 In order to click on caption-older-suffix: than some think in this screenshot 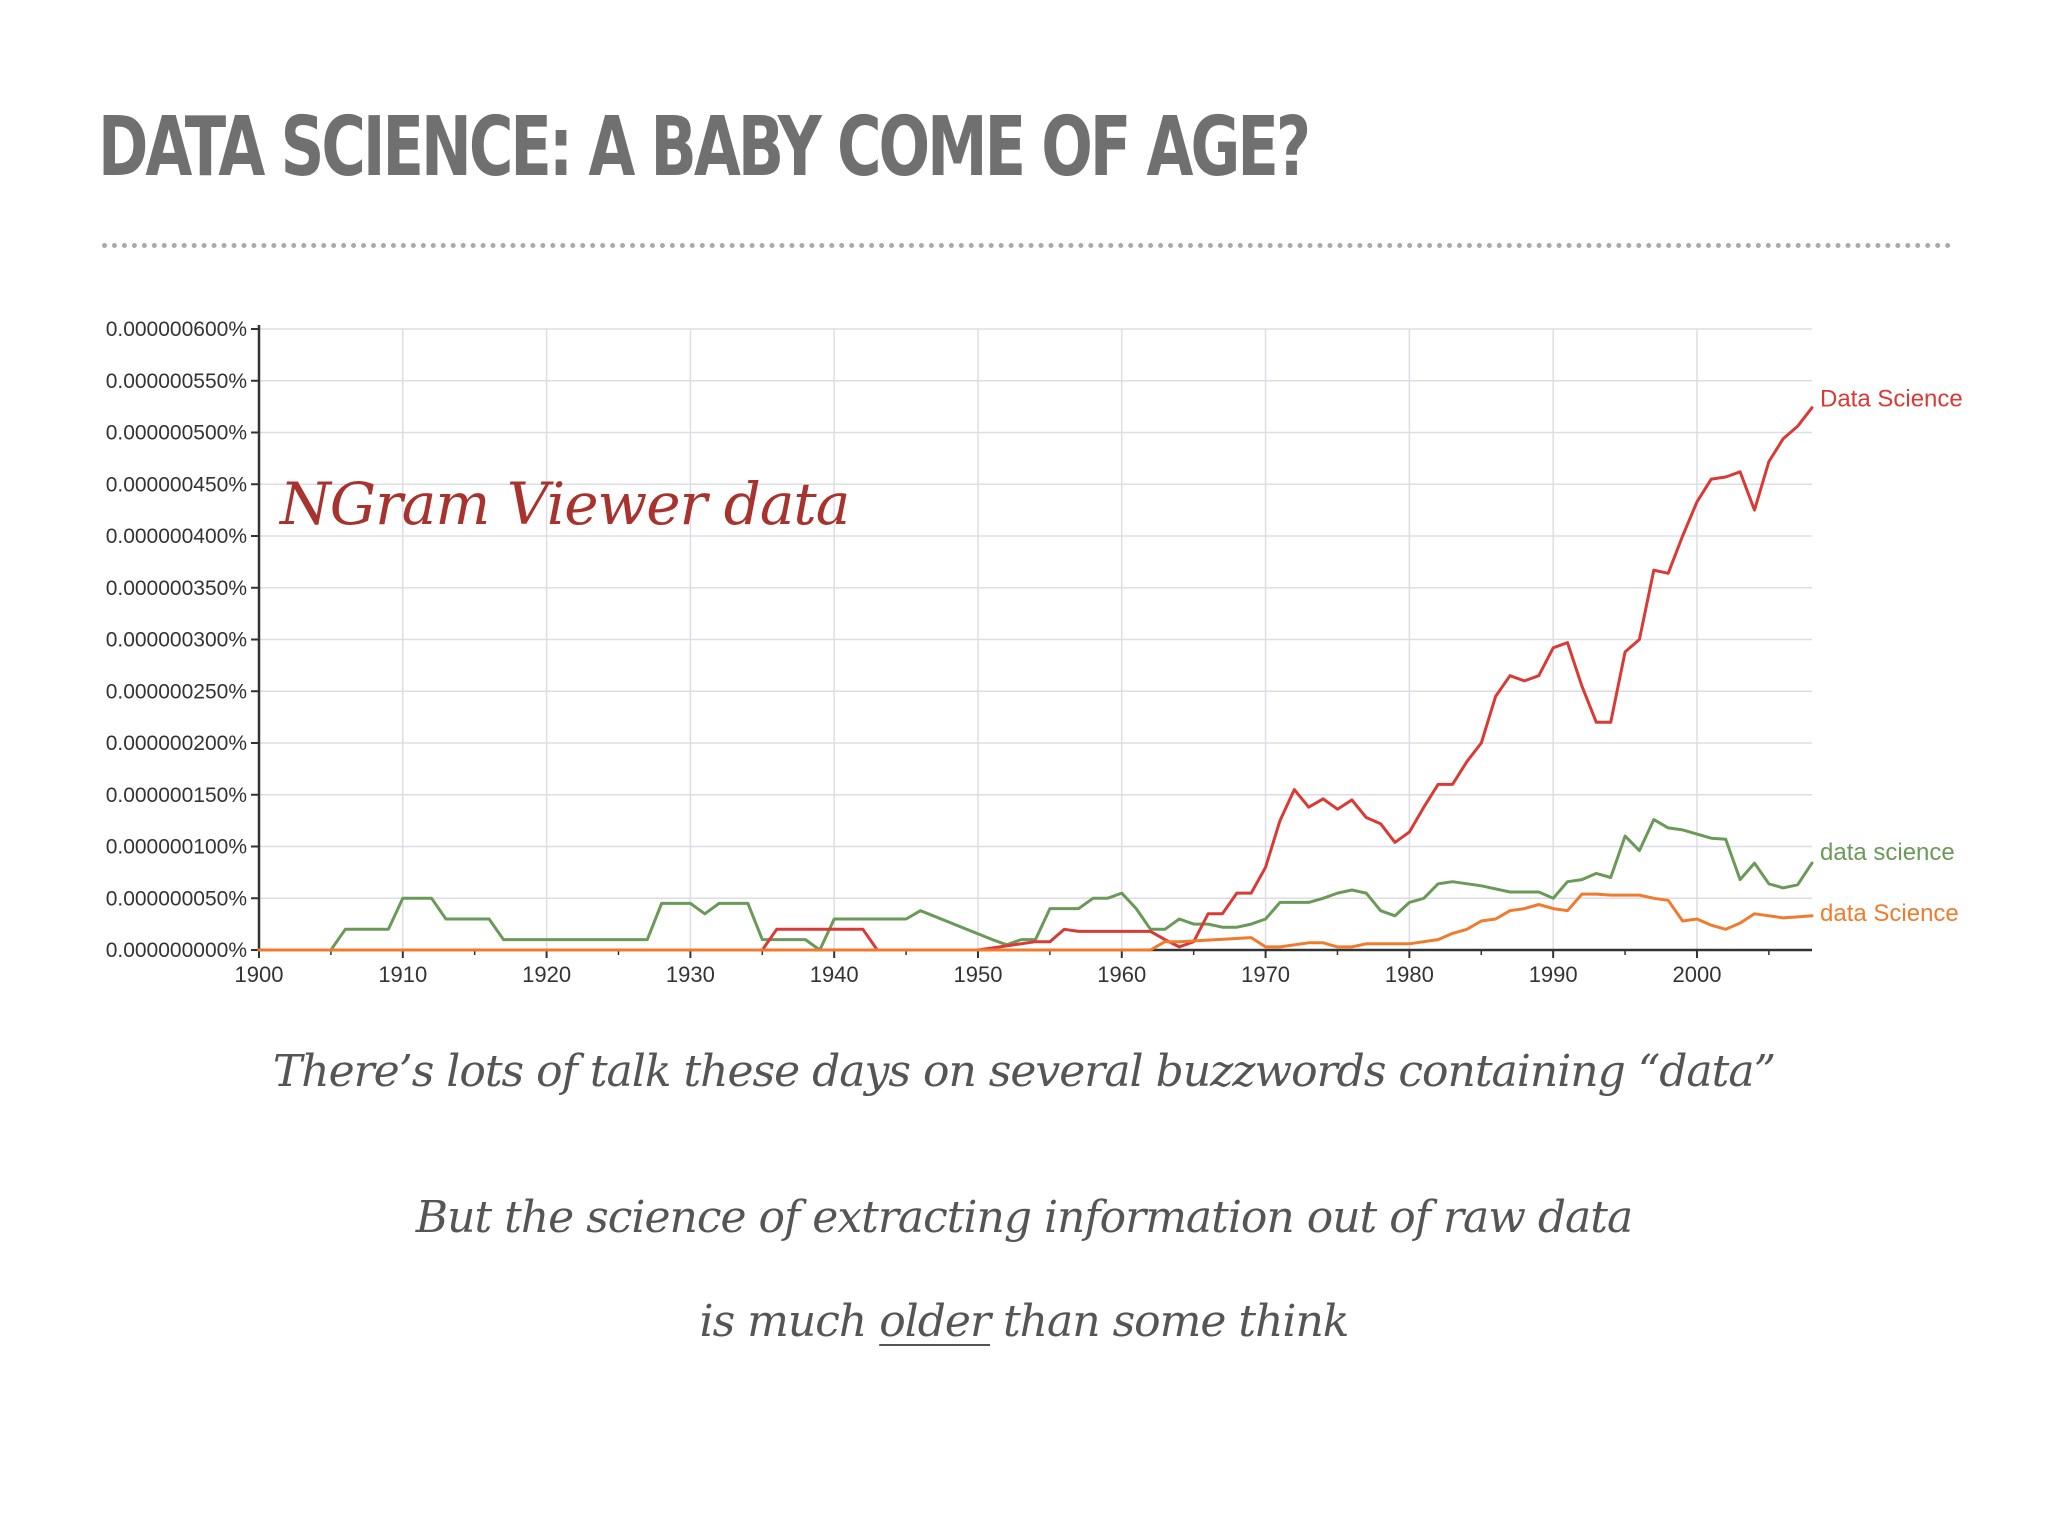, I will do `click(1170, 1321)`.